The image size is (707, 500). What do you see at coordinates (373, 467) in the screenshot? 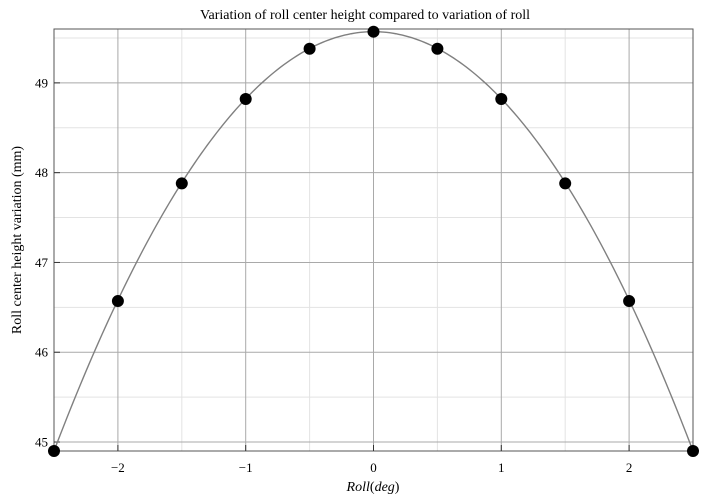
I see `x-tick-label: 0` at bounding box center [373, 467].